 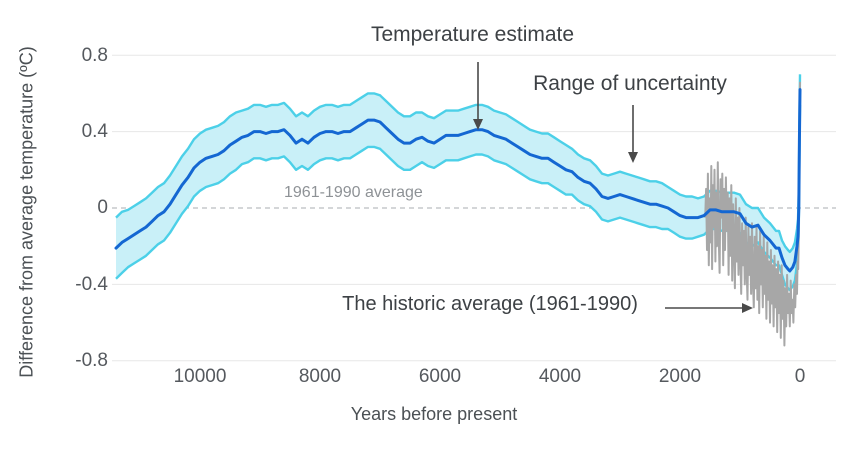 What do you see at coordinates (91, 360) in the screenshot?
I see `y-tick-label: -0.8` at bounding box center [91, 360].